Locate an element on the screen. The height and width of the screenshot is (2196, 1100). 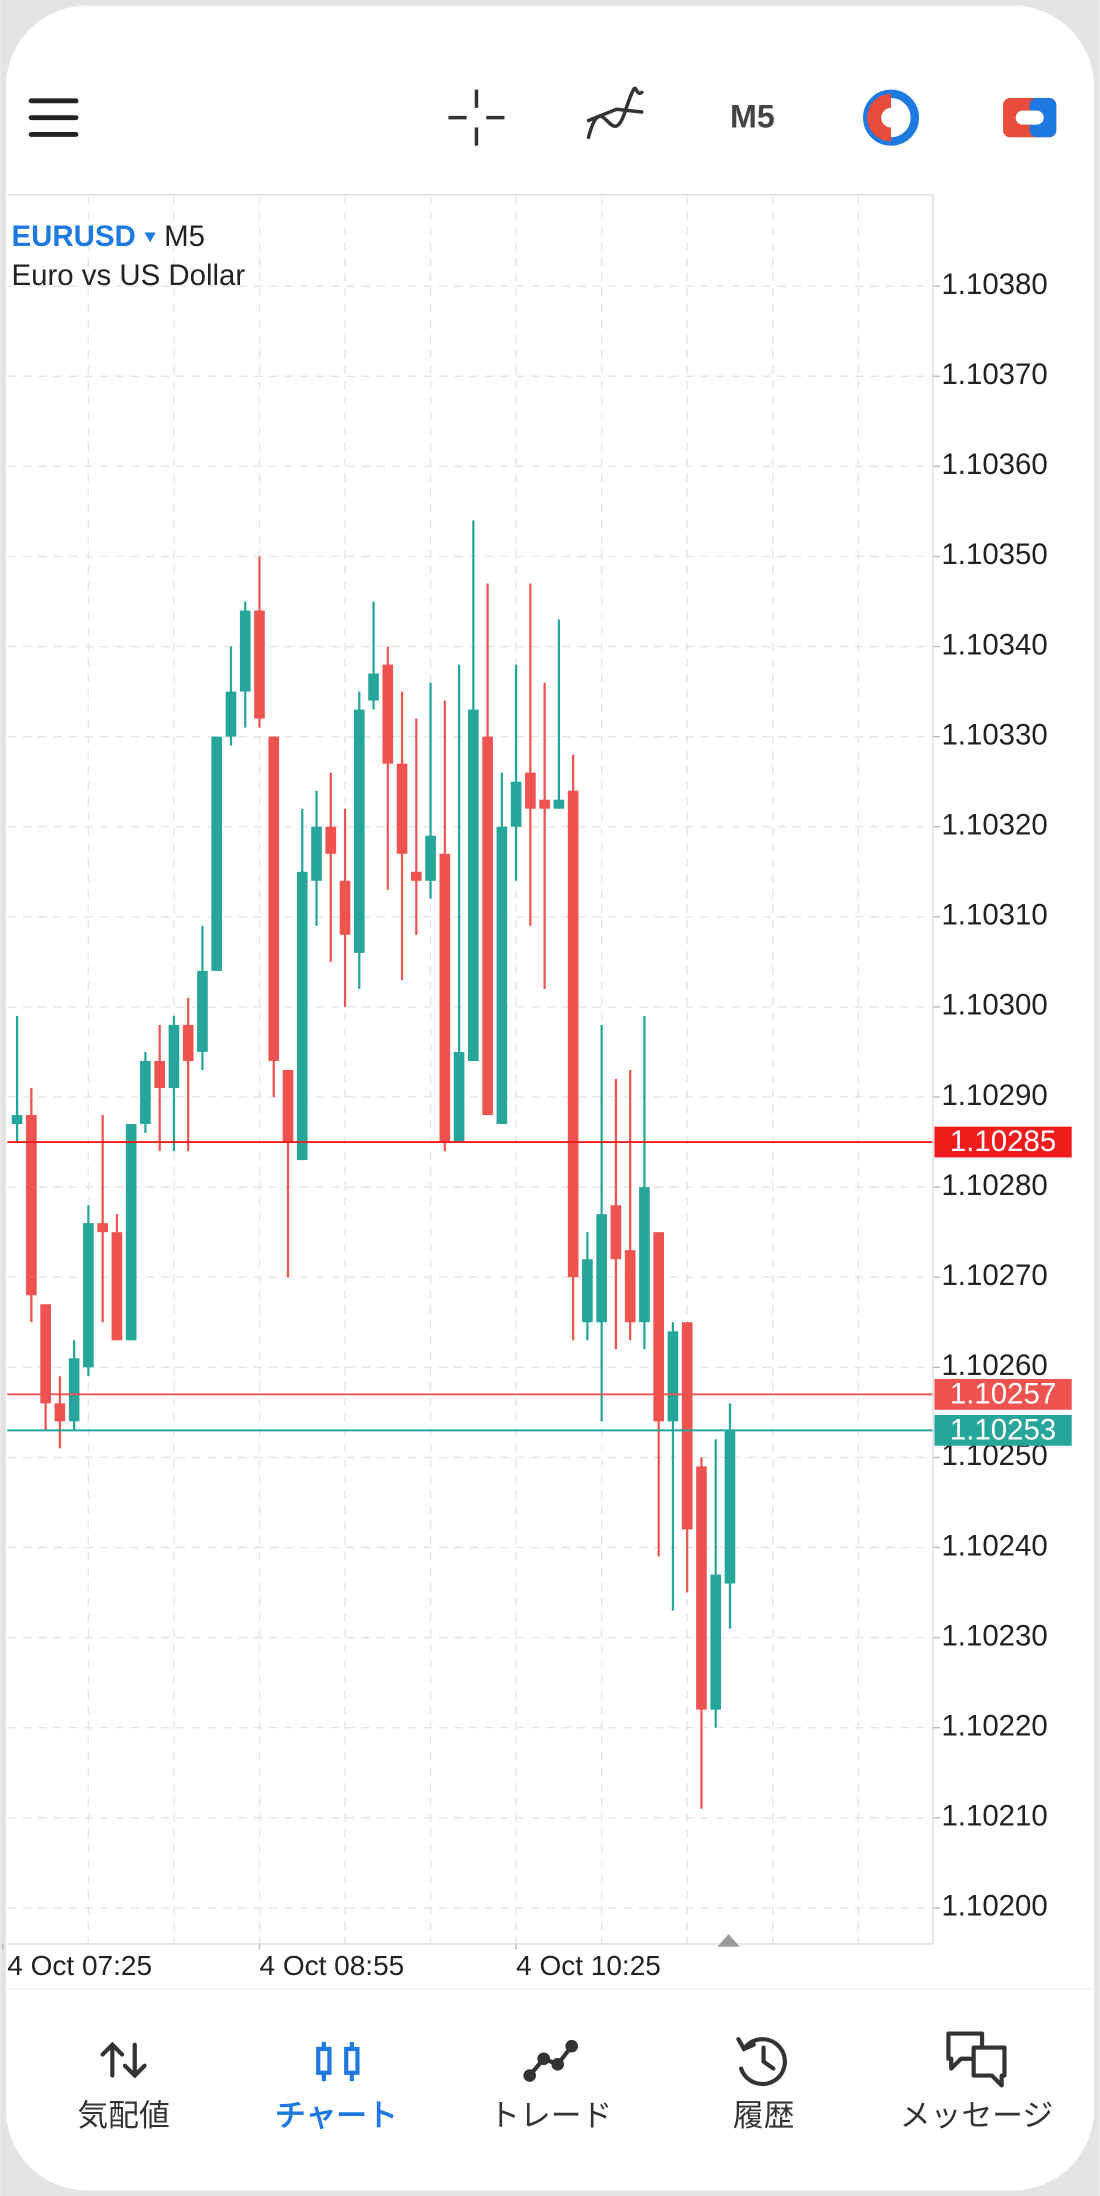
indicators-button is located at coordinates (615, 113).